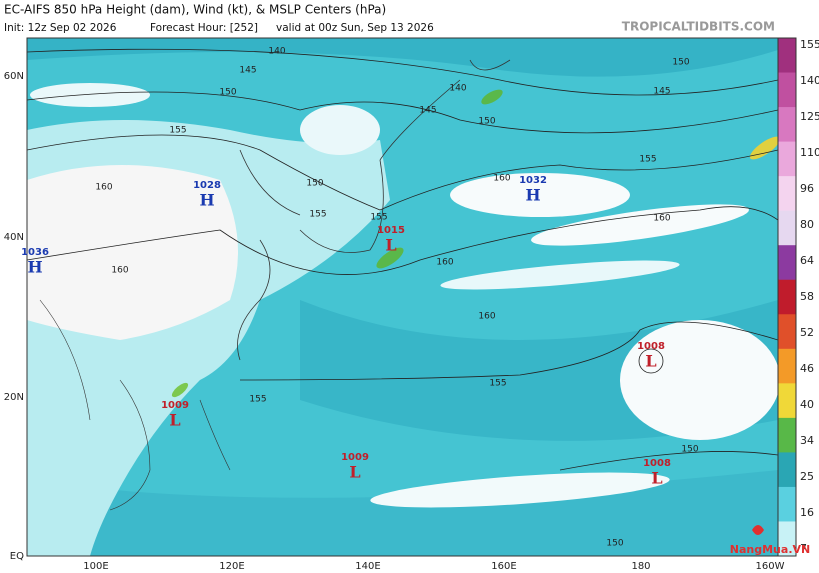 The height and width of the screenshot is (573, 819). I want to click on pressure-value: 1028, so click(207, 185).